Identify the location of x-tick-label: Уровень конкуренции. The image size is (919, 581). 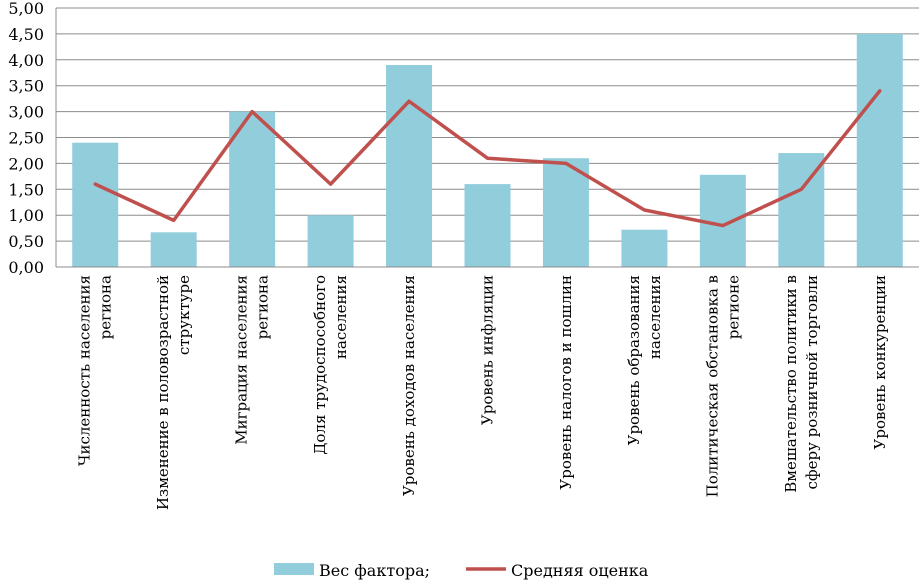
(880, 362).